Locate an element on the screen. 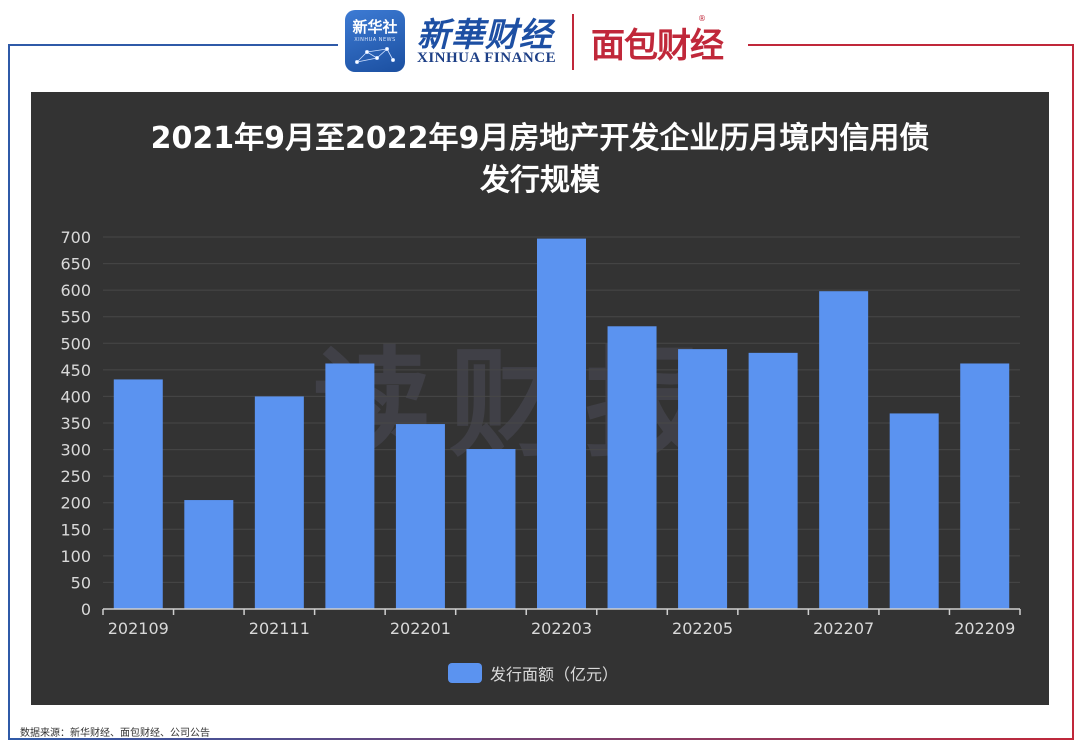 This screenshot has width=1080, height=754. frame-bottom-border is located at coordinates (541, 739).